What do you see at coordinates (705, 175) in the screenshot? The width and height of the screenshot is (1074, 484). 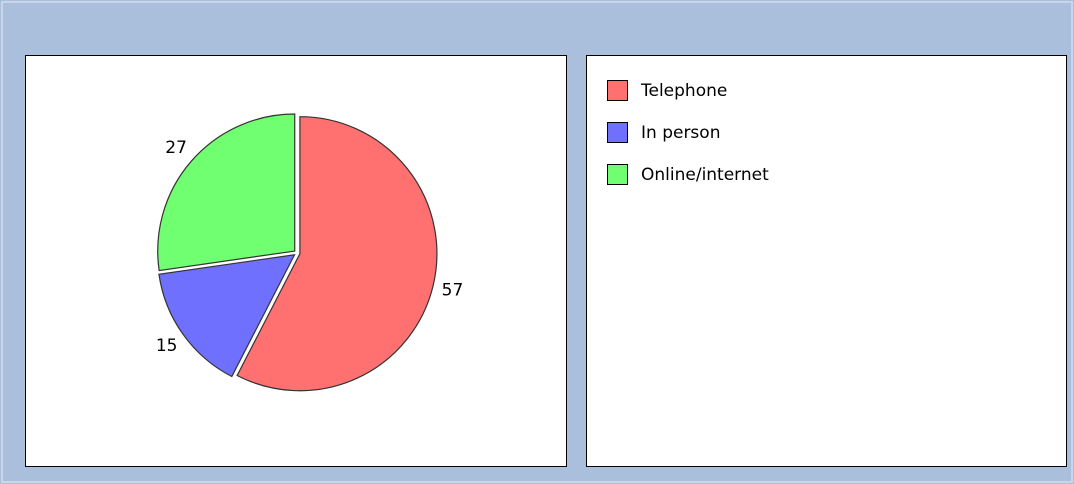 I see `legend-label: Online/internet` at bounding box center [705, 175].